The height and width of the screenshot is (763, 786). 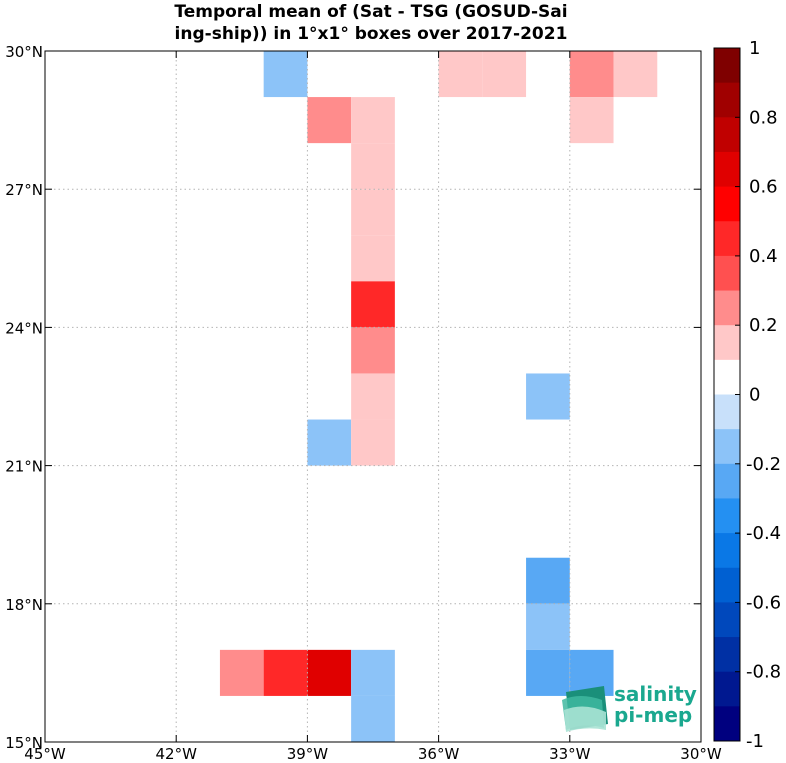 I want to click on ytick-label: 15°N, so click(x=24, y=743).